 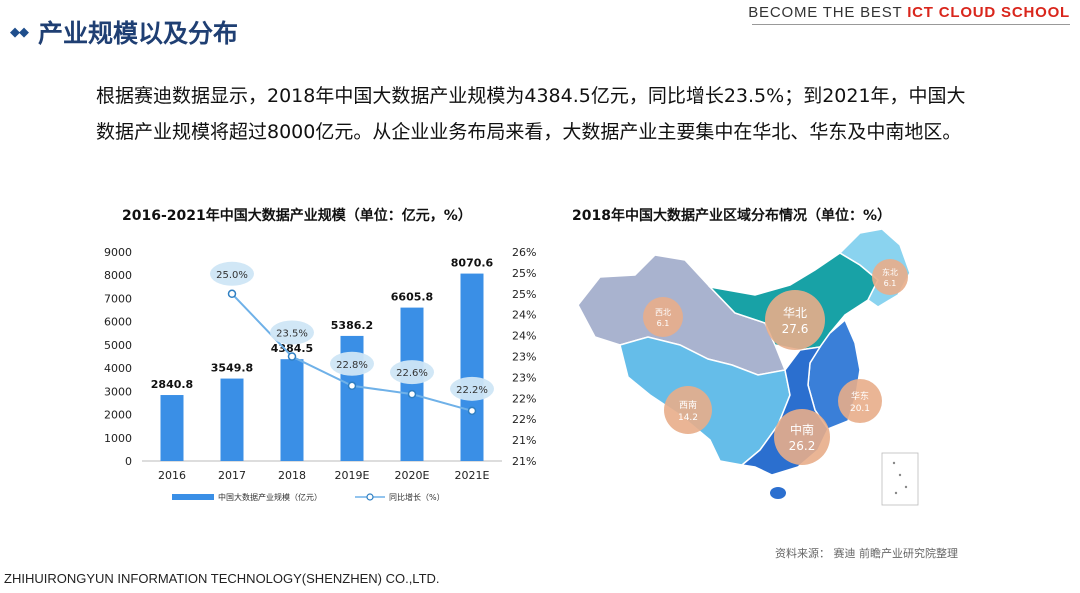 What do you see at coordinates (292, 475) in the screenshot?
I see `x-tick-label: 2018` at bounding box center [292, 475].